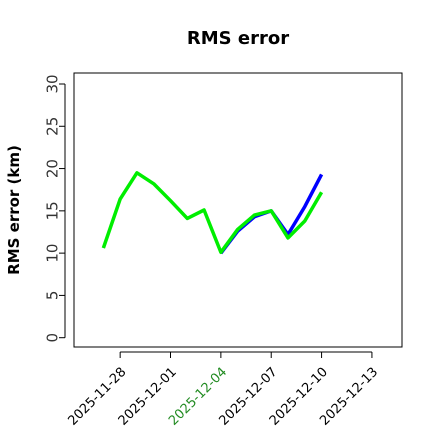  What do you see at coordinates (14, 210) in the screenshot?
I see `y-axis-title: RMS error (km)` at bounding box center [14, 210].